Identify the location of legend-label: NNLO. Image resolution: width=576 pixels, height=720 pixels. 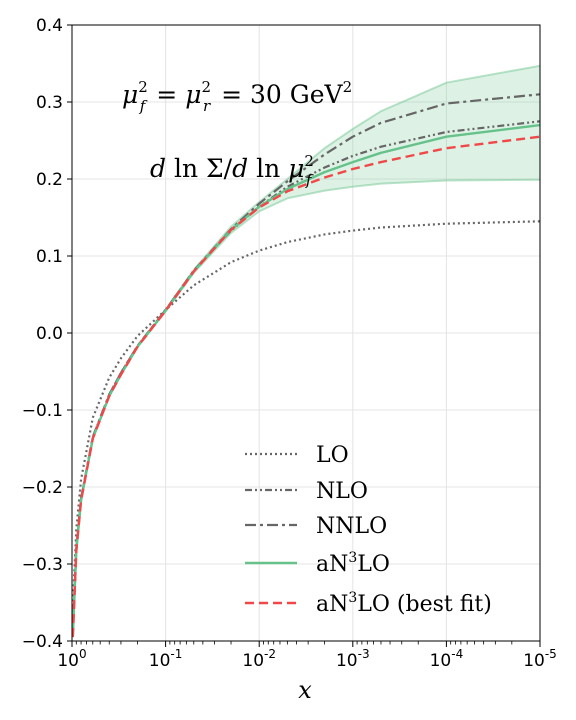
(351, 526).